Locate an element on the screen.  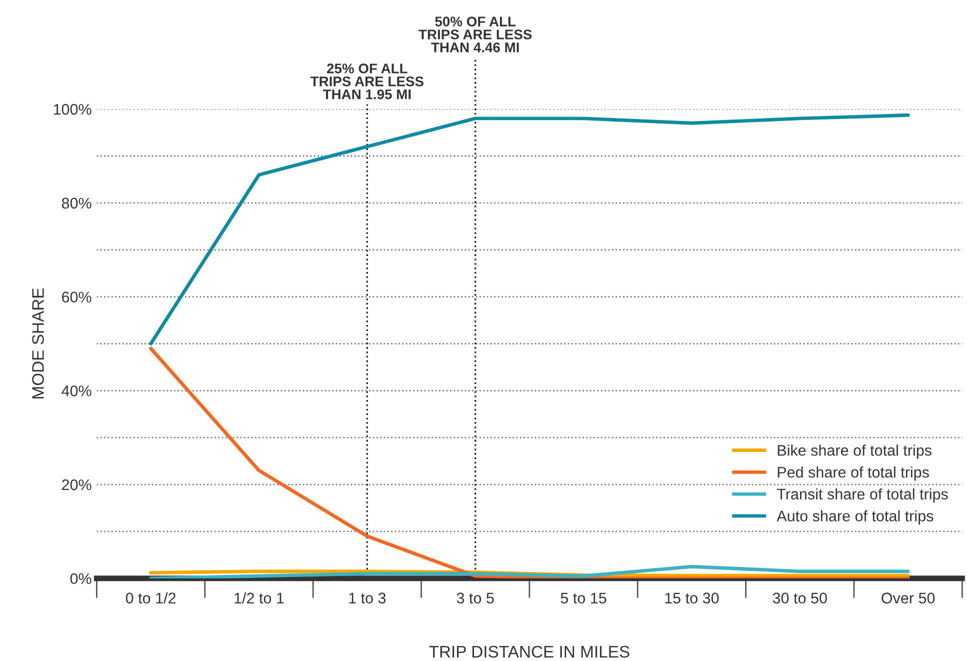
x-tick-label: 1 to 3 is located at coordinates (367, 598).